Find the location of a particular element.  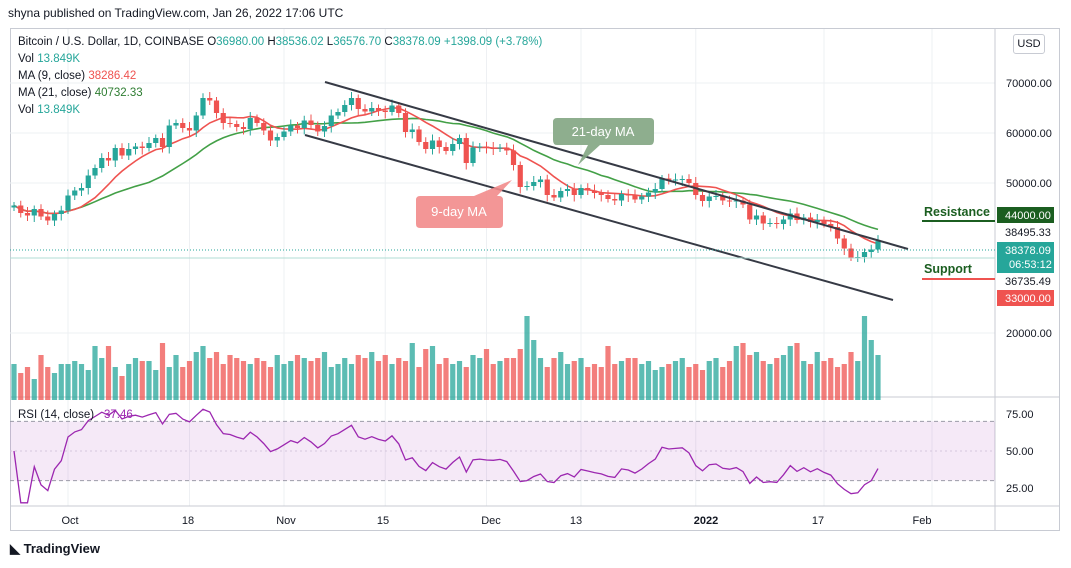

support-price: 33000.00 is located at coordinates (1028, 299).